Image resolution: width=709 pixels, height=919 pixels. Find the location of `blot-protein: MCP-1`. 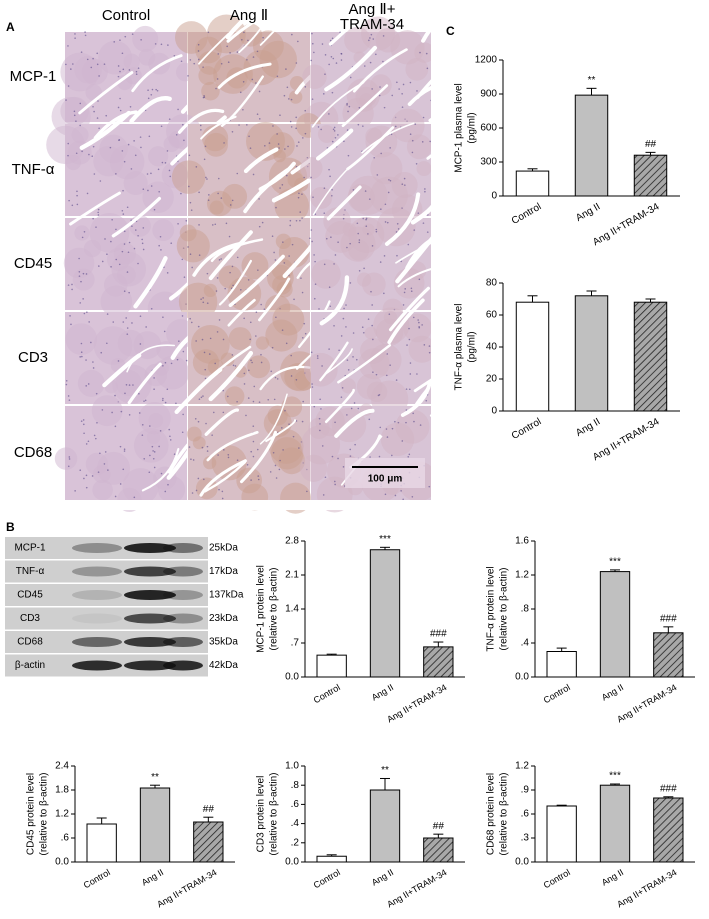

blot-protein: MCP-1 is located at coordinates (30, 548).